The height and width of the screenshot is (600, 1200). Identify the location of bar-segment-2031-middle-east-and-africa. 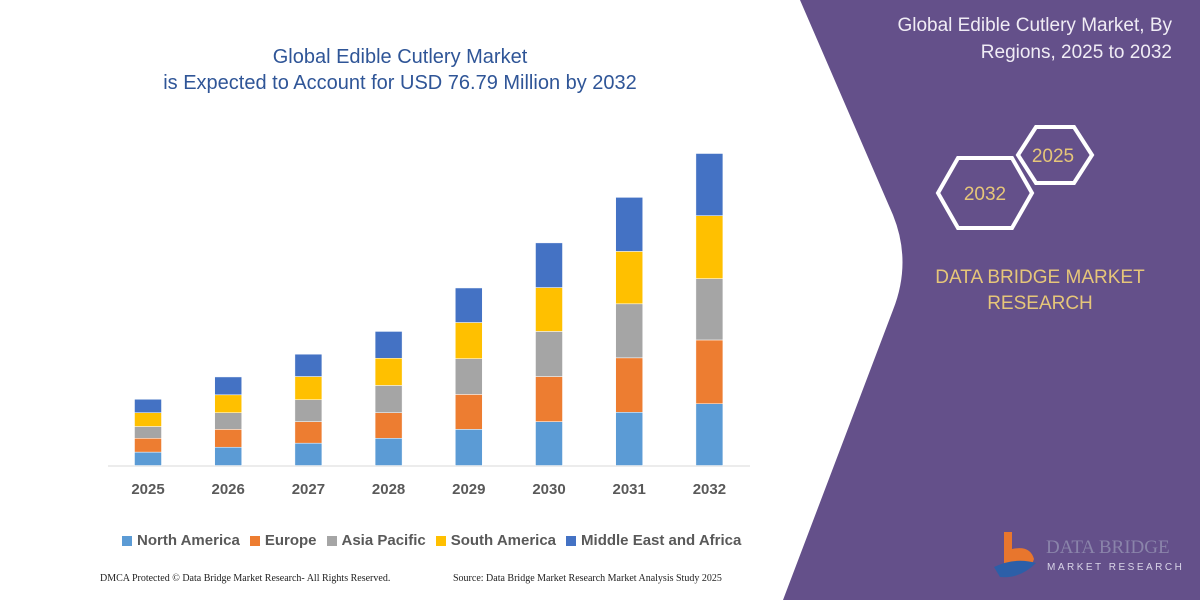
(629, 224).